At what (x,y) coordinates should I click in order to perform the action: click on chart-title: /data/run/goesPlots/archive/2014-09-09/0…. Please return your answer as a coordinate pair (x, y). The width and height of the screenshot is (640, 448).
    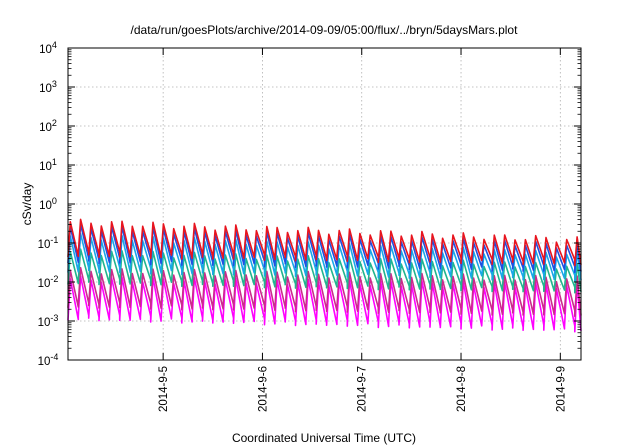
    Looking at the image, I should click on (325, 30).